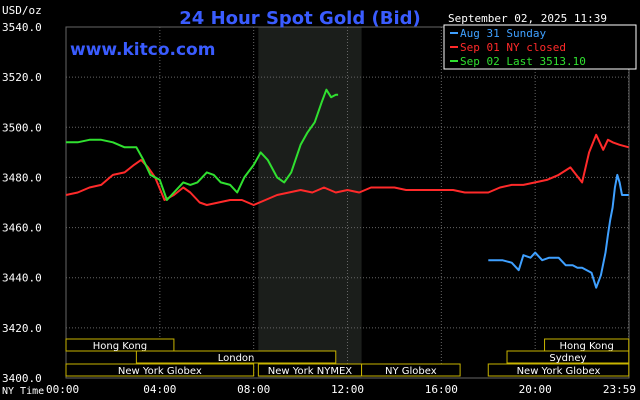  What do you see at coordinates (619, 389) in the screenshot?
I see `x-tick-label: 23:59` at bounding box center [619, 389].